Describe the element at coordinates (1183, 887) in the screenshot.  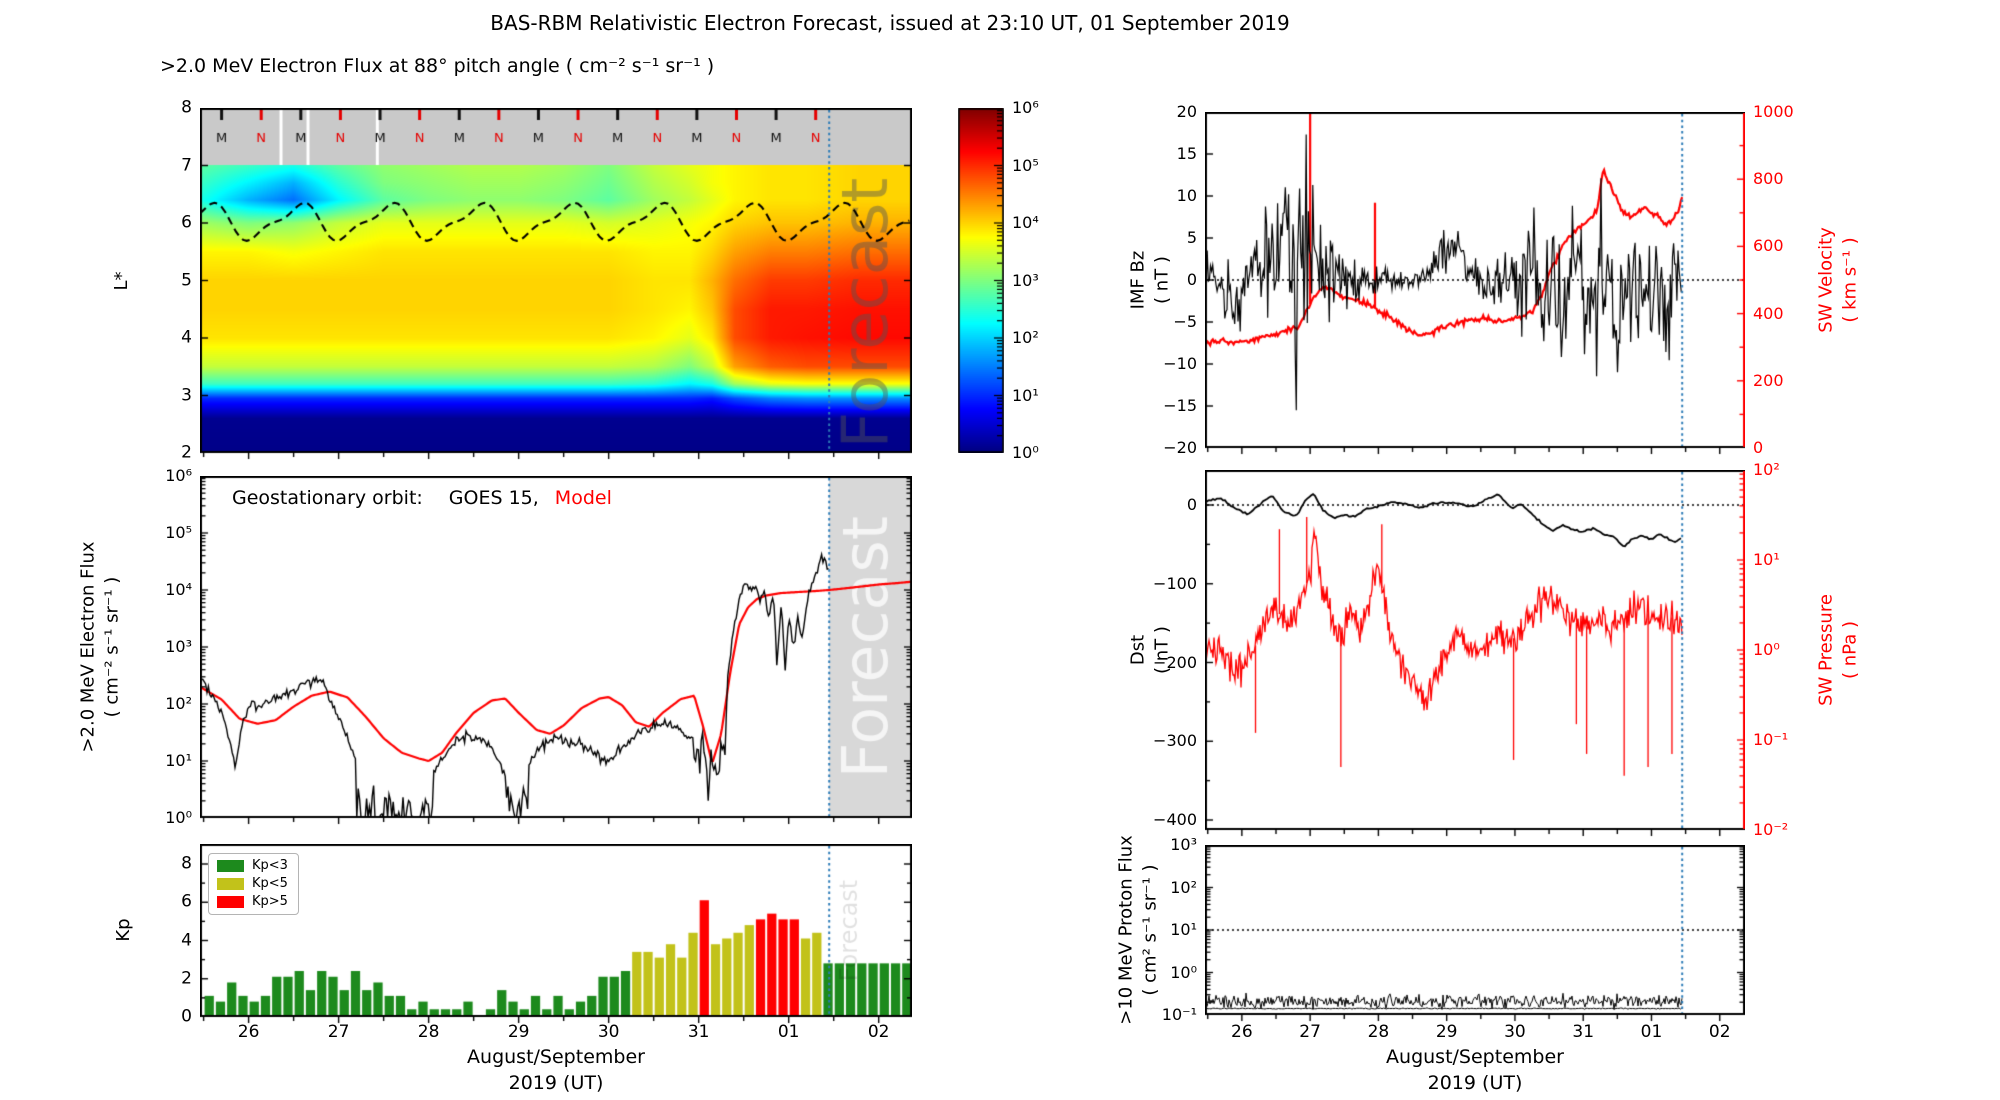
I see `proton-tick-label: 10²` at that location.